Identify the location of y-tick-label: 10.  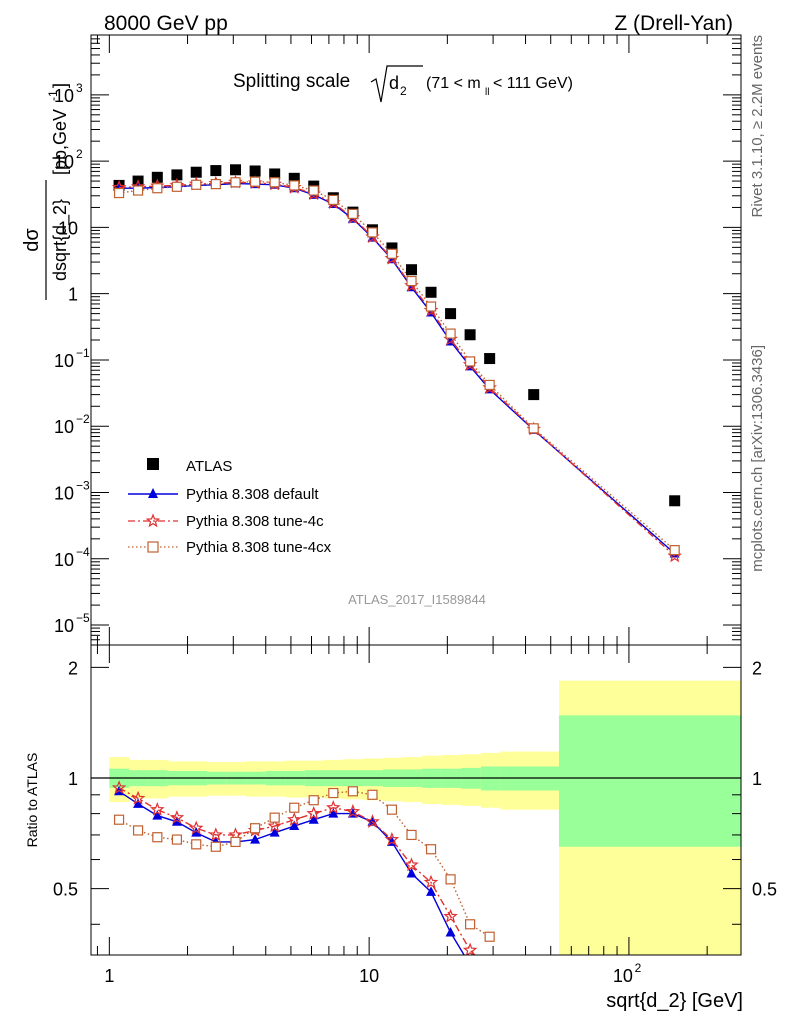
(68, 228).